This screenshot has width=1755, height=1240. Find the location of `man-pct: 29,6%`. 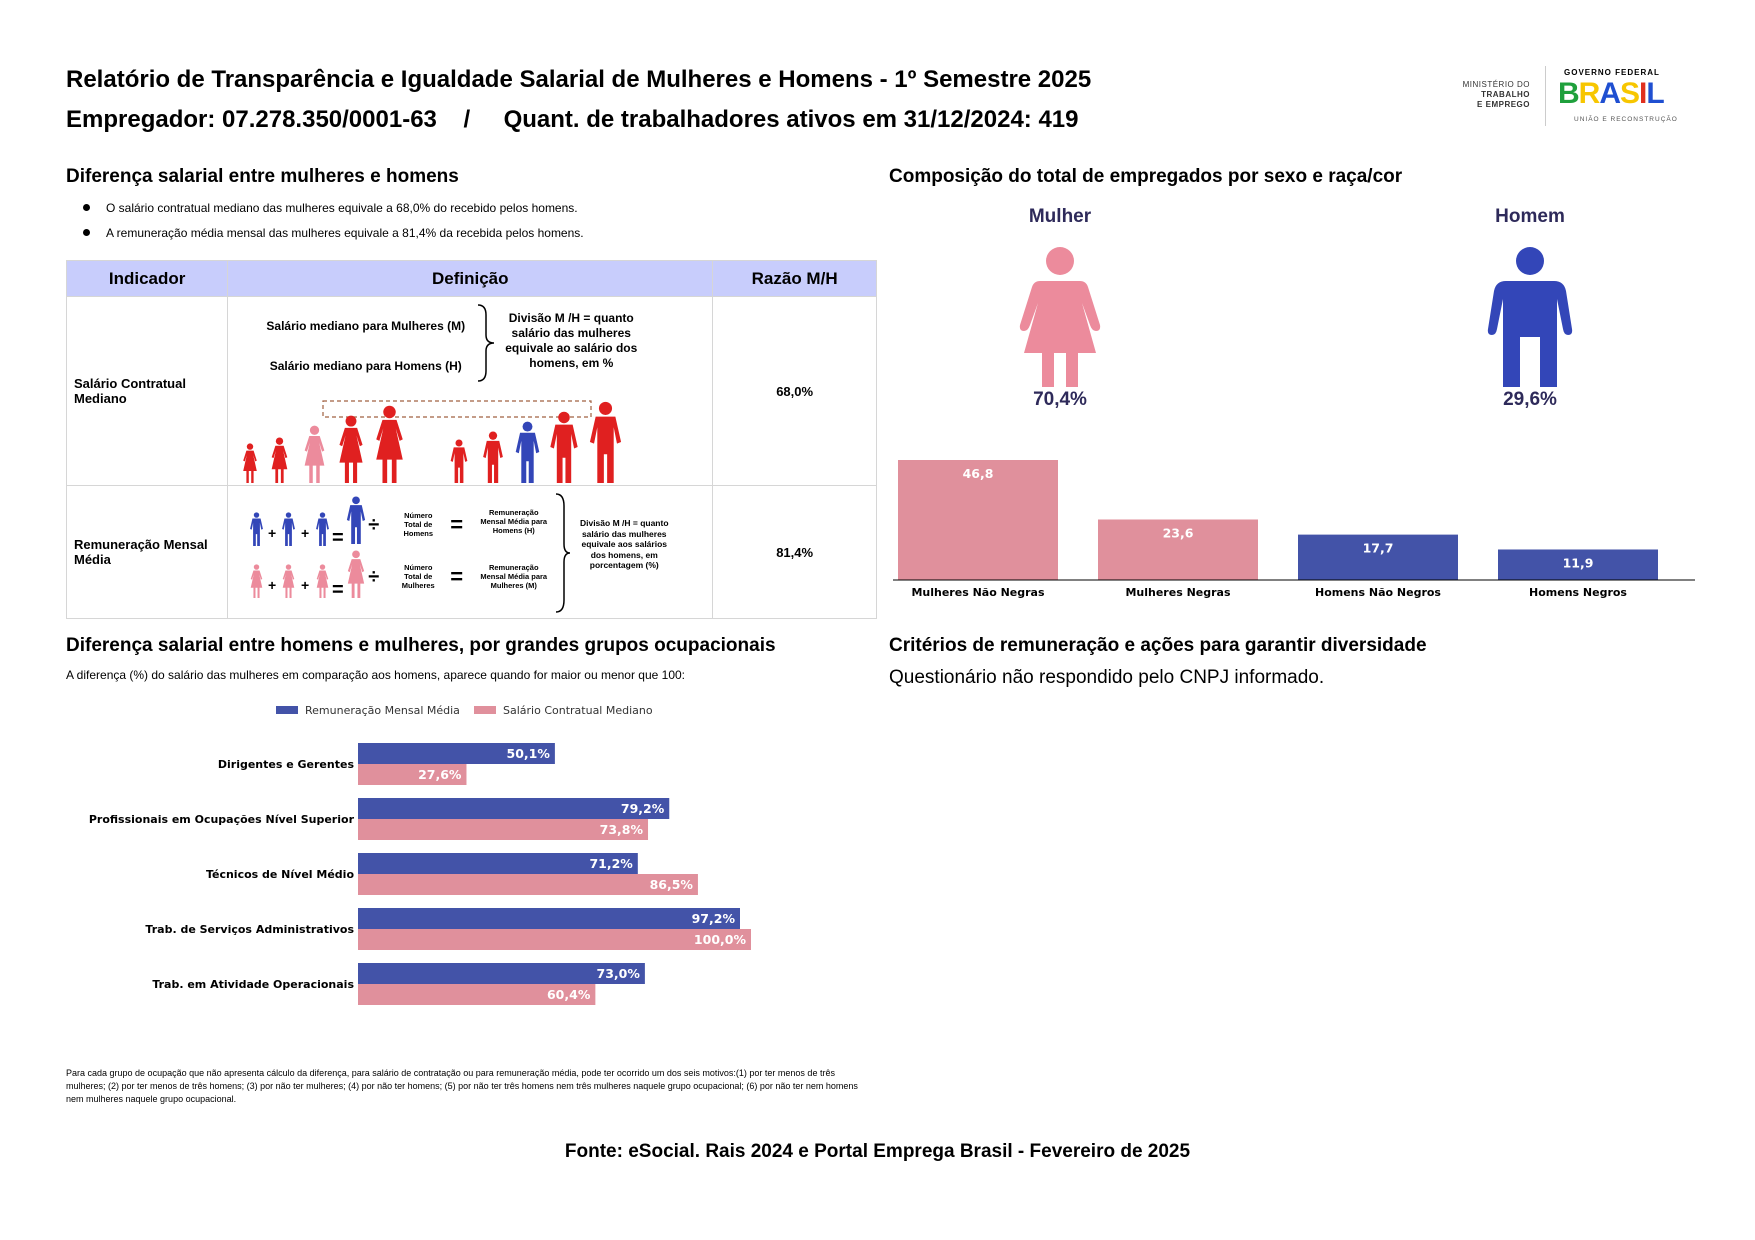

man-pct: 29,6% is located at coordinates (1530, 399).